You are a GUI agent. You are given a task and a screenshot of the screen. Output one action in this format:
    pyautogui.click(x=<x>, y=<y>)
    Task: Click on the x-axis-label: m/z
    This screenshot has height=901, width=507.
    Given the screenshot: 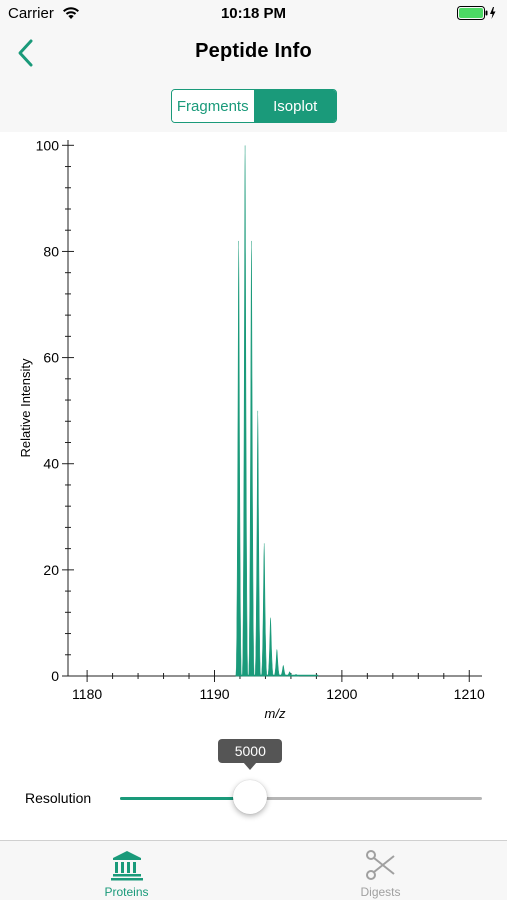 What is the action you would take?
    pyautogui.click(x=275, y=713)
    